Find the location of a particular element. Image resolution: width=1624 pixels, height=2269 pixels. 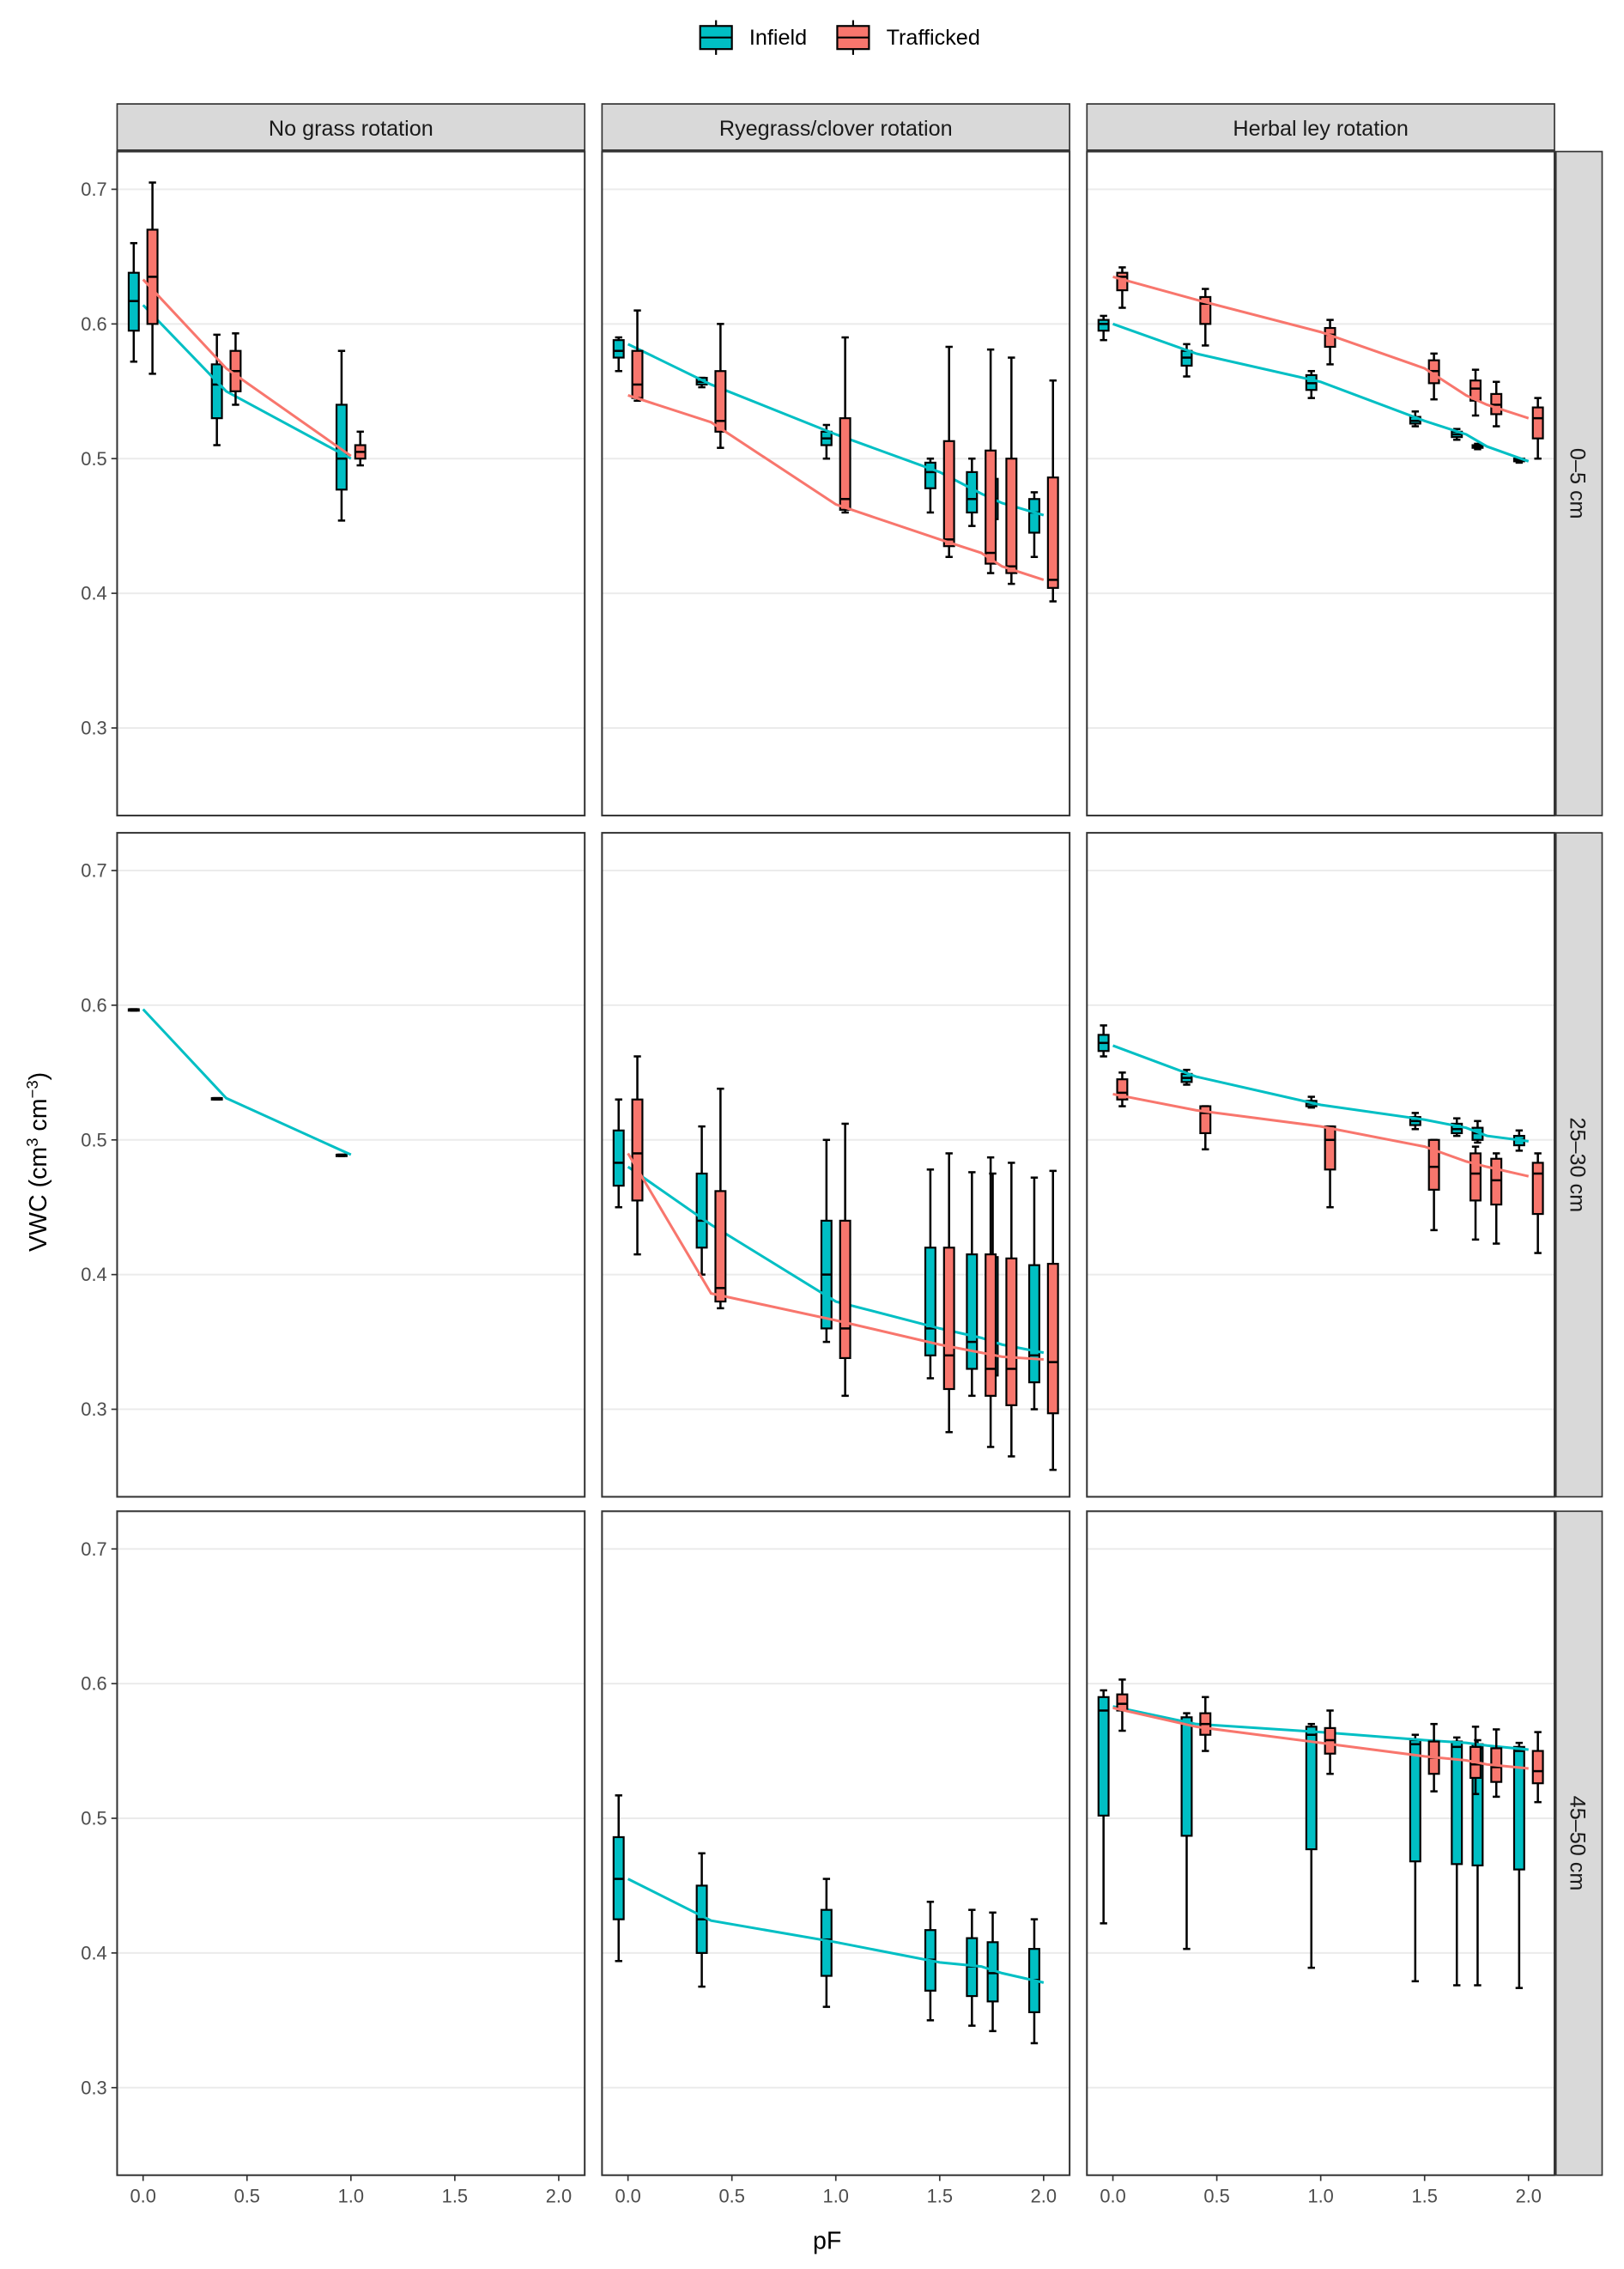

row-strip is located at coordinates (1578, 483).